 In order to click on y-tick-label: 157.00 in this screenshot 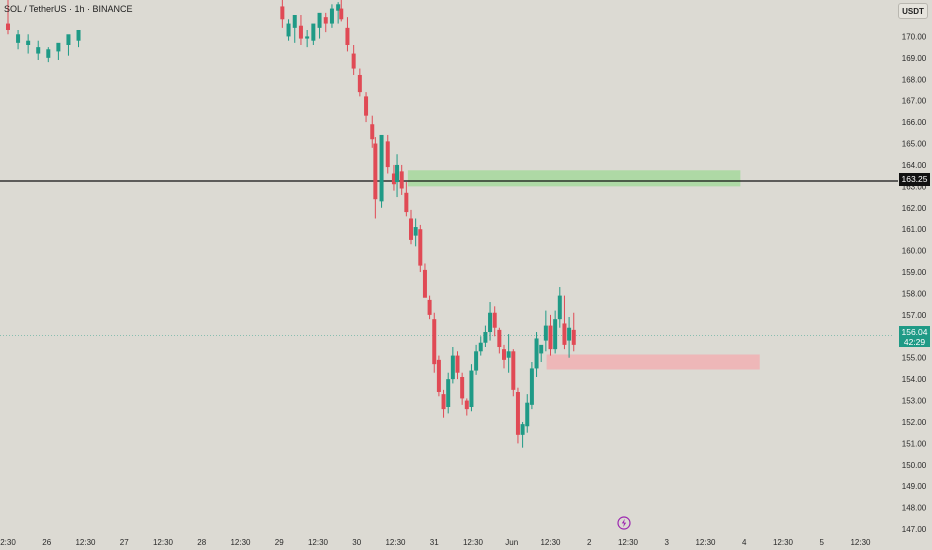, I will do `click(914, 315)`.